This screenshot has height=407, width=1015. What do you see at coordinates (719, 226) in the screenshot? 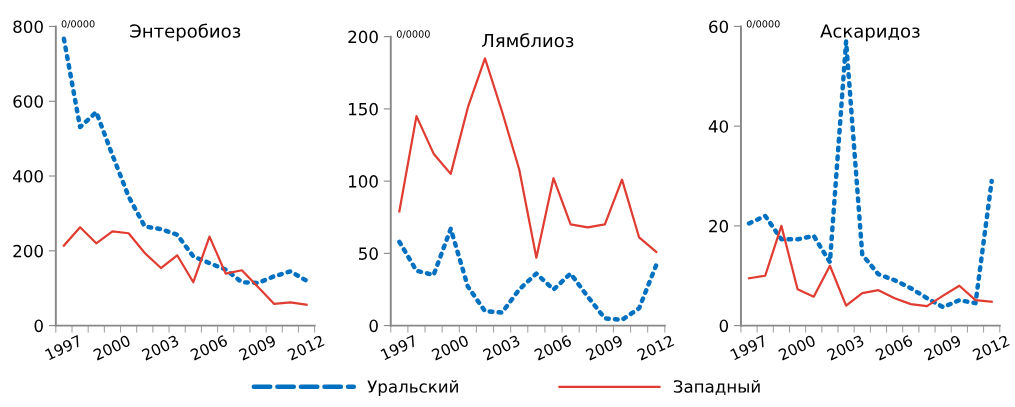
I see `y-tick-label: 20` at bounding box center [719, 226].